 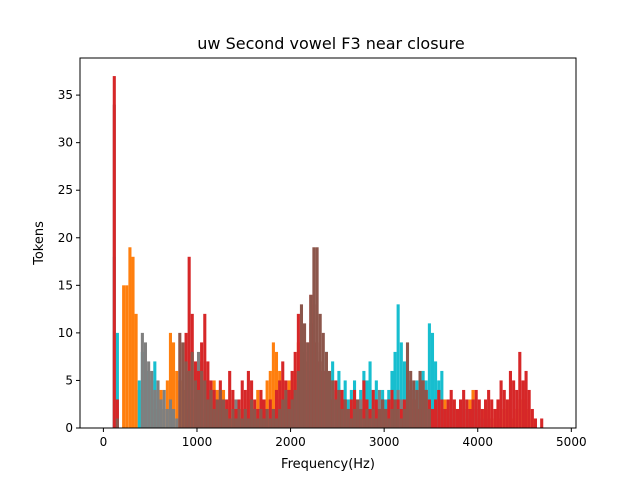 What do you see at coordinates (535, 423) in the screenshot?
I see `hist-bar-s3-b114` at bounding box center [535, 423].